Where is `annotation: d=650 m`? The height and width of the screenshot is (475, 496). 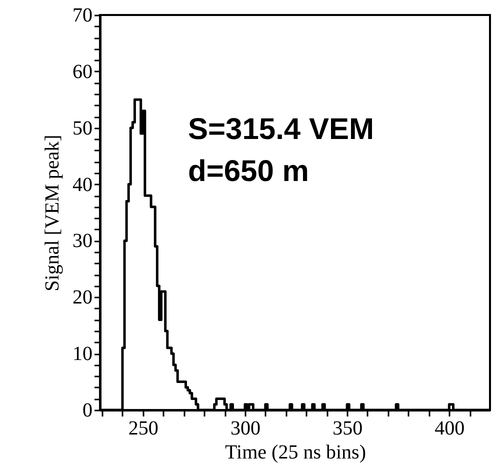
annotation: d=650 m is located at coordinates (248, 171).